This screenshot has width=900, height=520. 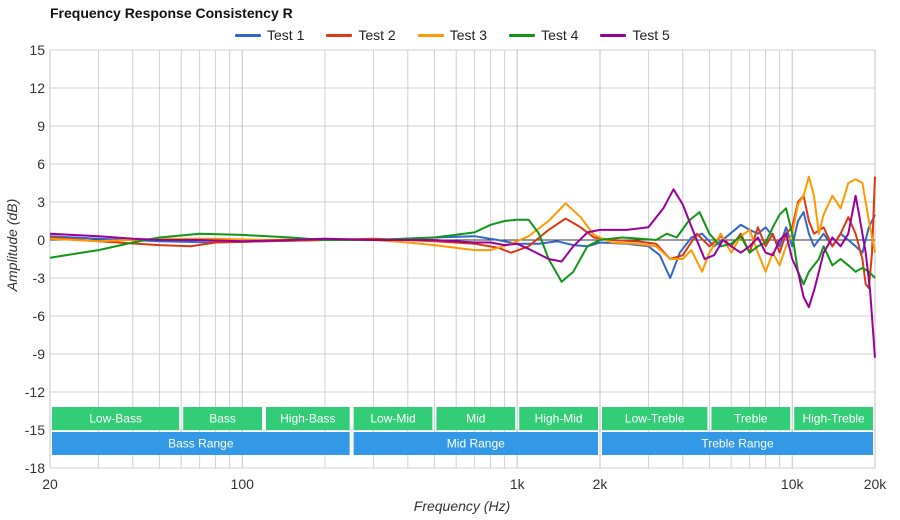 What do you see at coordinates (243, 484) in the screenshot?
I see `x-tick-label: 100` at bounding box center [243, 484].